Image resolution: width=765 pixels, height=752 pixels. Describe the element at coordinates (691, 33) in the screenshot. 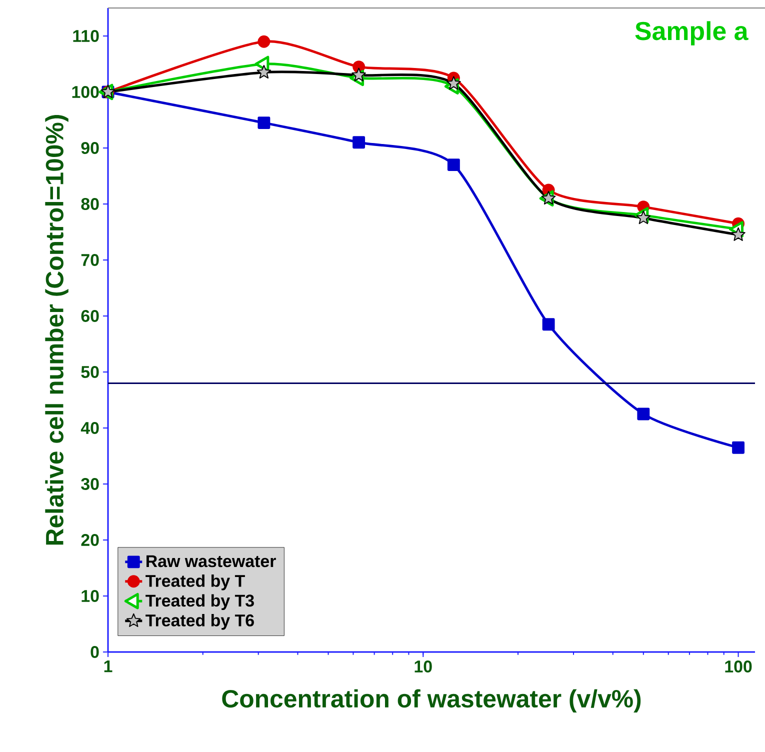

I see `annotation: Sample a` at that location.